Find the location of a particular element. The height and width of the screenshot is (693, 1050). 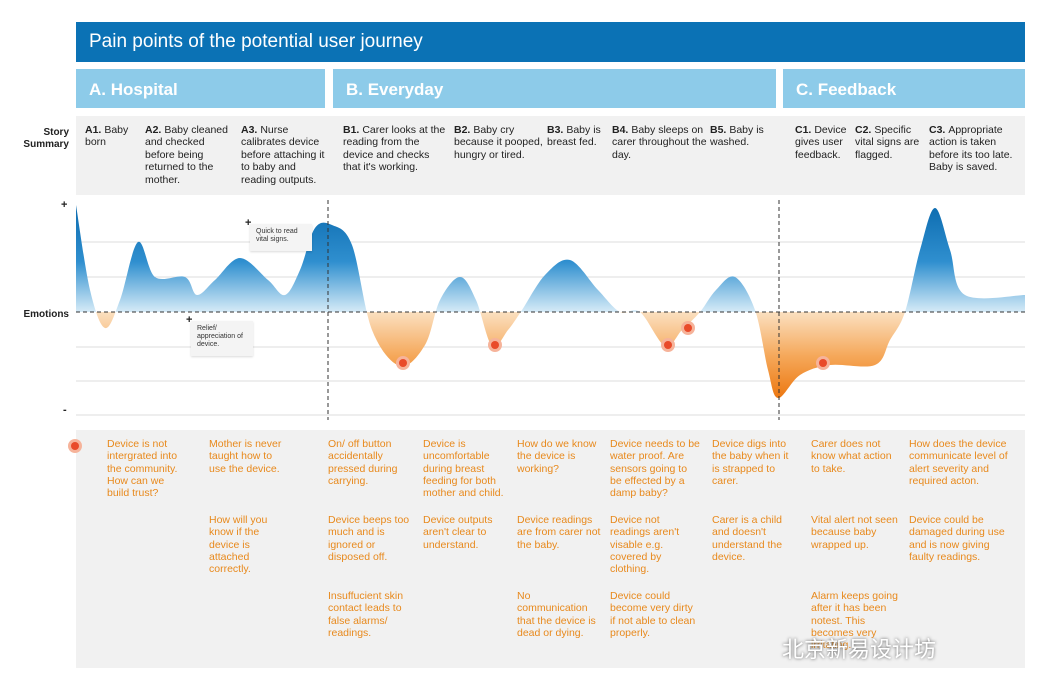

section-header: A. Hospital is located at coordinates (200, 88).